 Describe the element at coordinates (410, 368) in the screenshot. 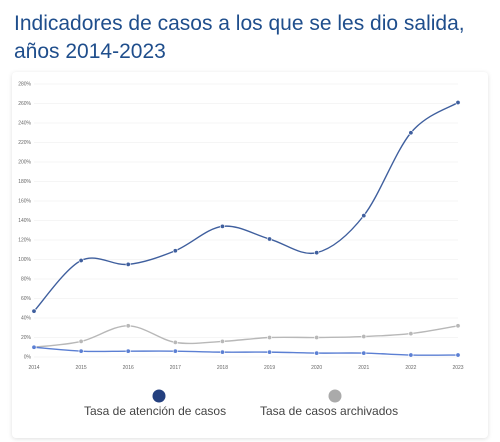

I see `x-tick-label: 2022` at that location.